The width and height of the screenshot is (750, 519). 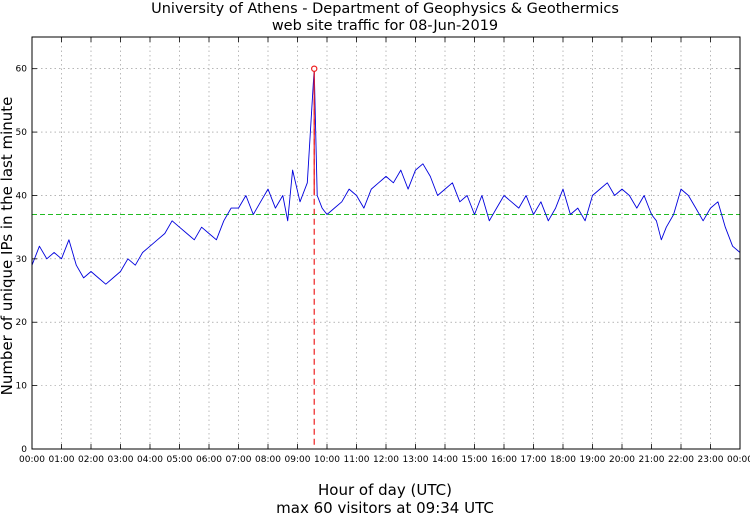 I want to click on x-tick-label: 20:00, so click(x=622, y=460).